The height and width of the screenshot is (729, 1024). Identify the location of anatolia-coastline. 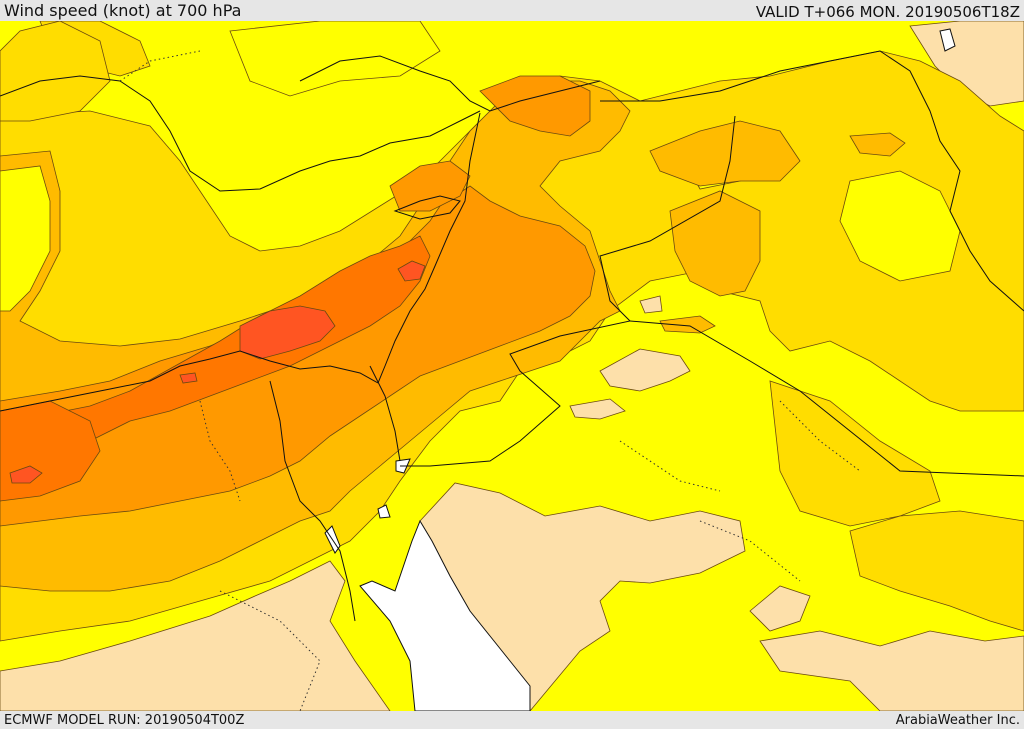
(450, 83).